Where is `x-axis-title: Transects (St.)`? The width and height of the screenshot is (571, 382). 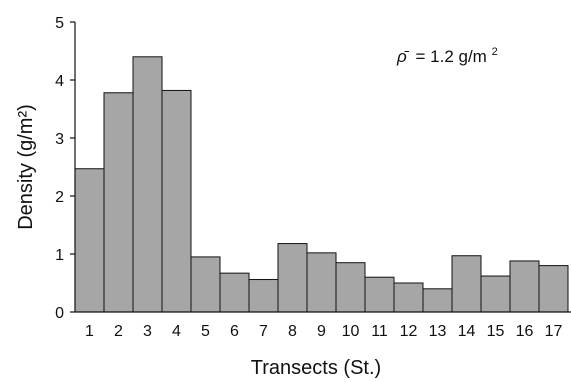
x-axis-title: Transects (St.) is located at coordinates (316, 368).